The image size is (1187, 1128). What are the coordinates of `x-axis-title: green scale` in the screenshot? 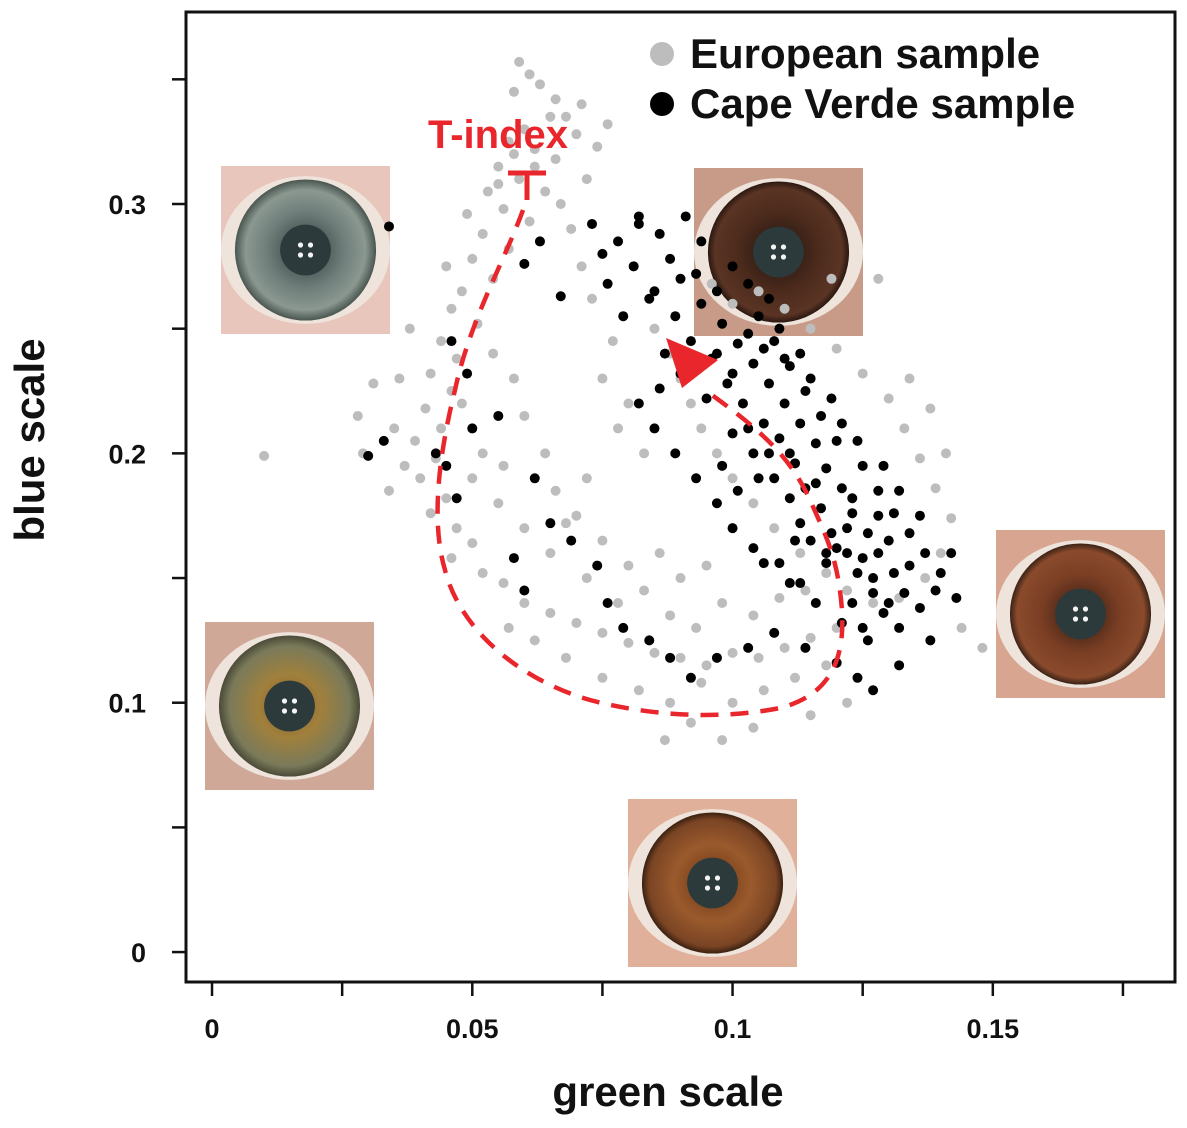 It's located at (667, 1091).